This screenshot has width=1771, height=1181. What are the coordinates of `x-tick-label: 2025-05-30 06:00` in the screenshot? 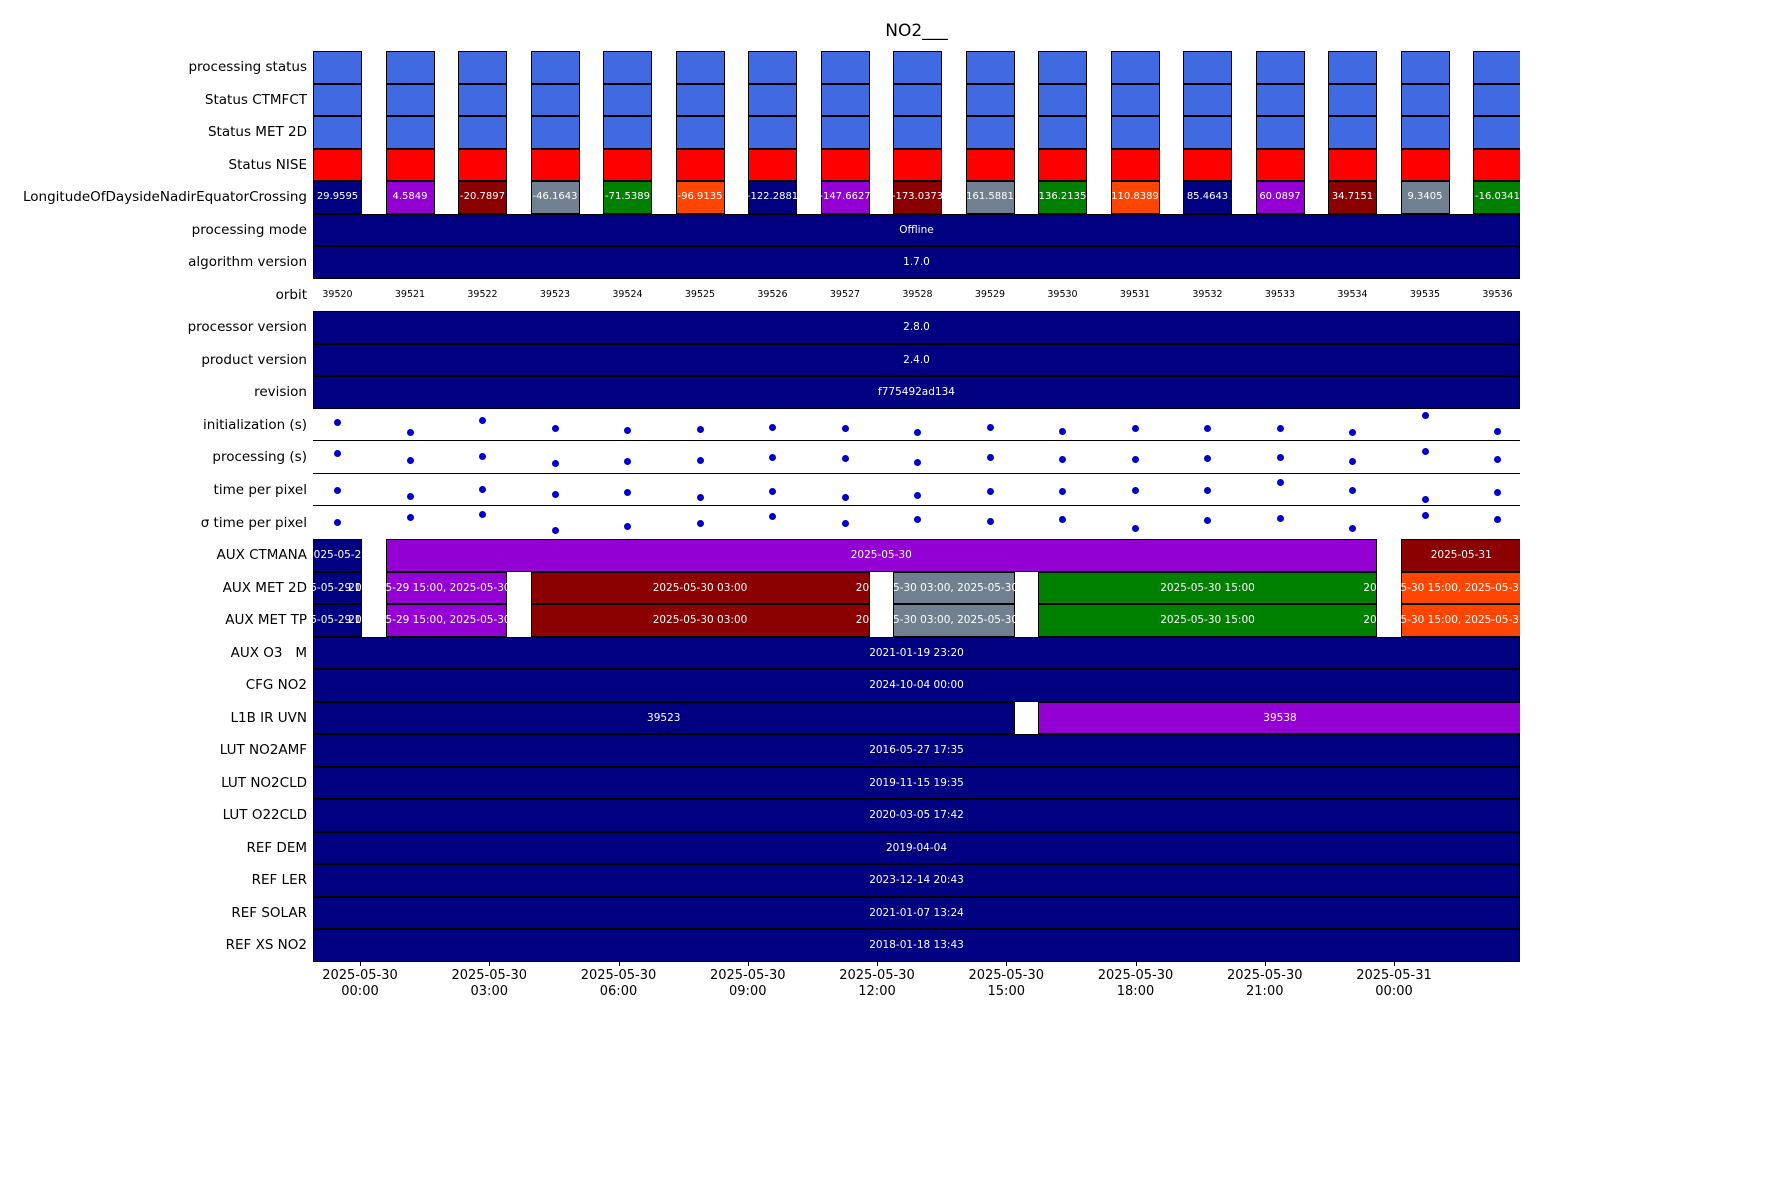 It's located at (618, 984).